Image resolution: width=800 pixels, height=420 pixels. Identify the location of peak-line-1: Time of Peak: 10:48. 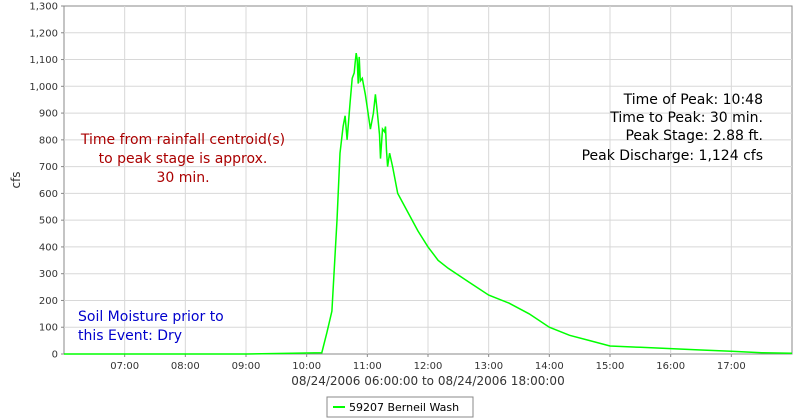
(693, 100).